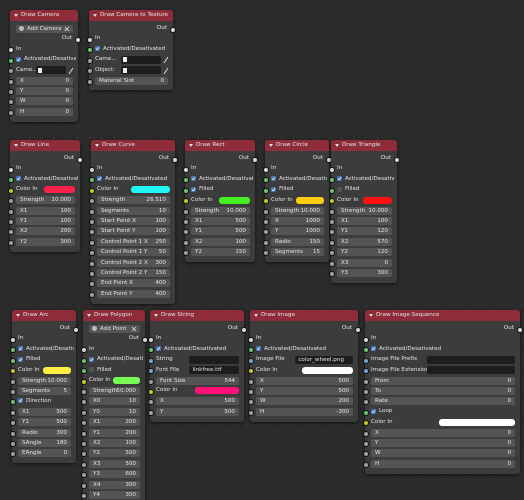 Image resolution: width=524 pixels, height=500 pixels. What do you see at coordinates (214, 359) in the screenshot?
I see `text-field` at bounding box center [214, 359].